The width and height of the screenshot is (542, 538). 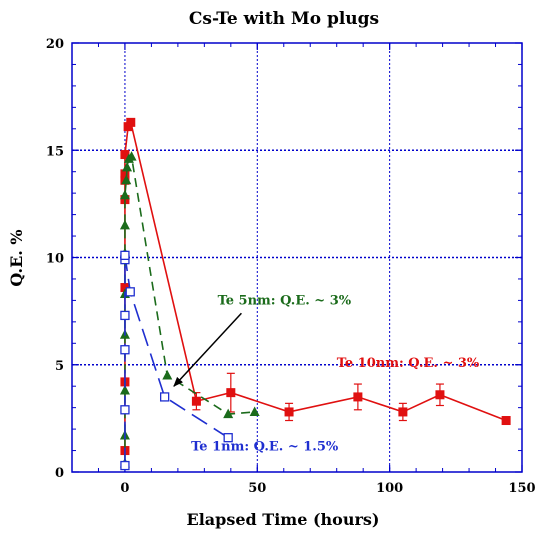 What do you see at coordinates (16, 257) in the screenshot?
I see `y-axis-label: Q.E. %` at bounding box center [16, 257].